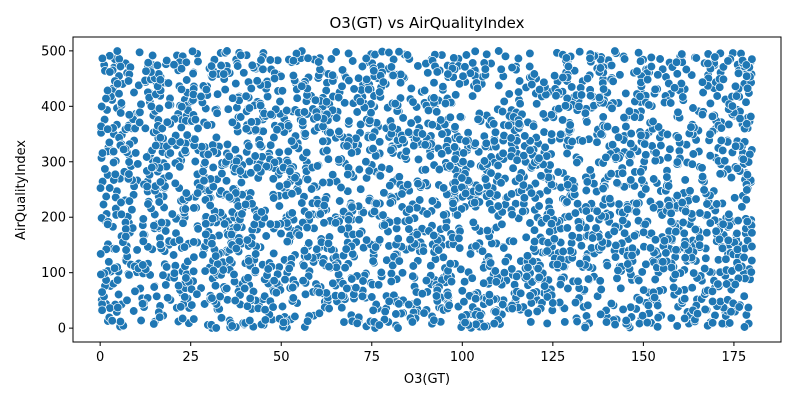 The height and width of the screenshot is (400, 800). I want to click on y-tick-label: 100, so click(53, 273).